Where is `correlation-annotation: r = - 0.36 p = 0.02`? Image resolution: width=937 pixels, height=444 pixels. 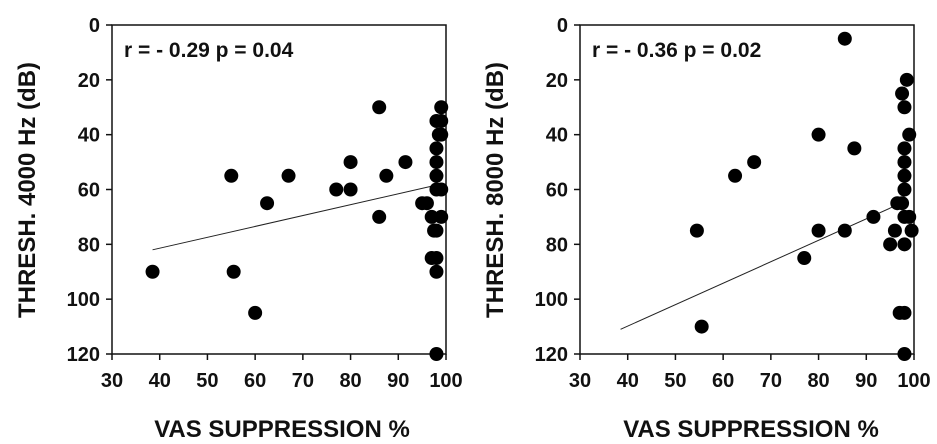
correlation-annotation: r = - 0.36 p = 0.02 is located at coordinates (676, 50).